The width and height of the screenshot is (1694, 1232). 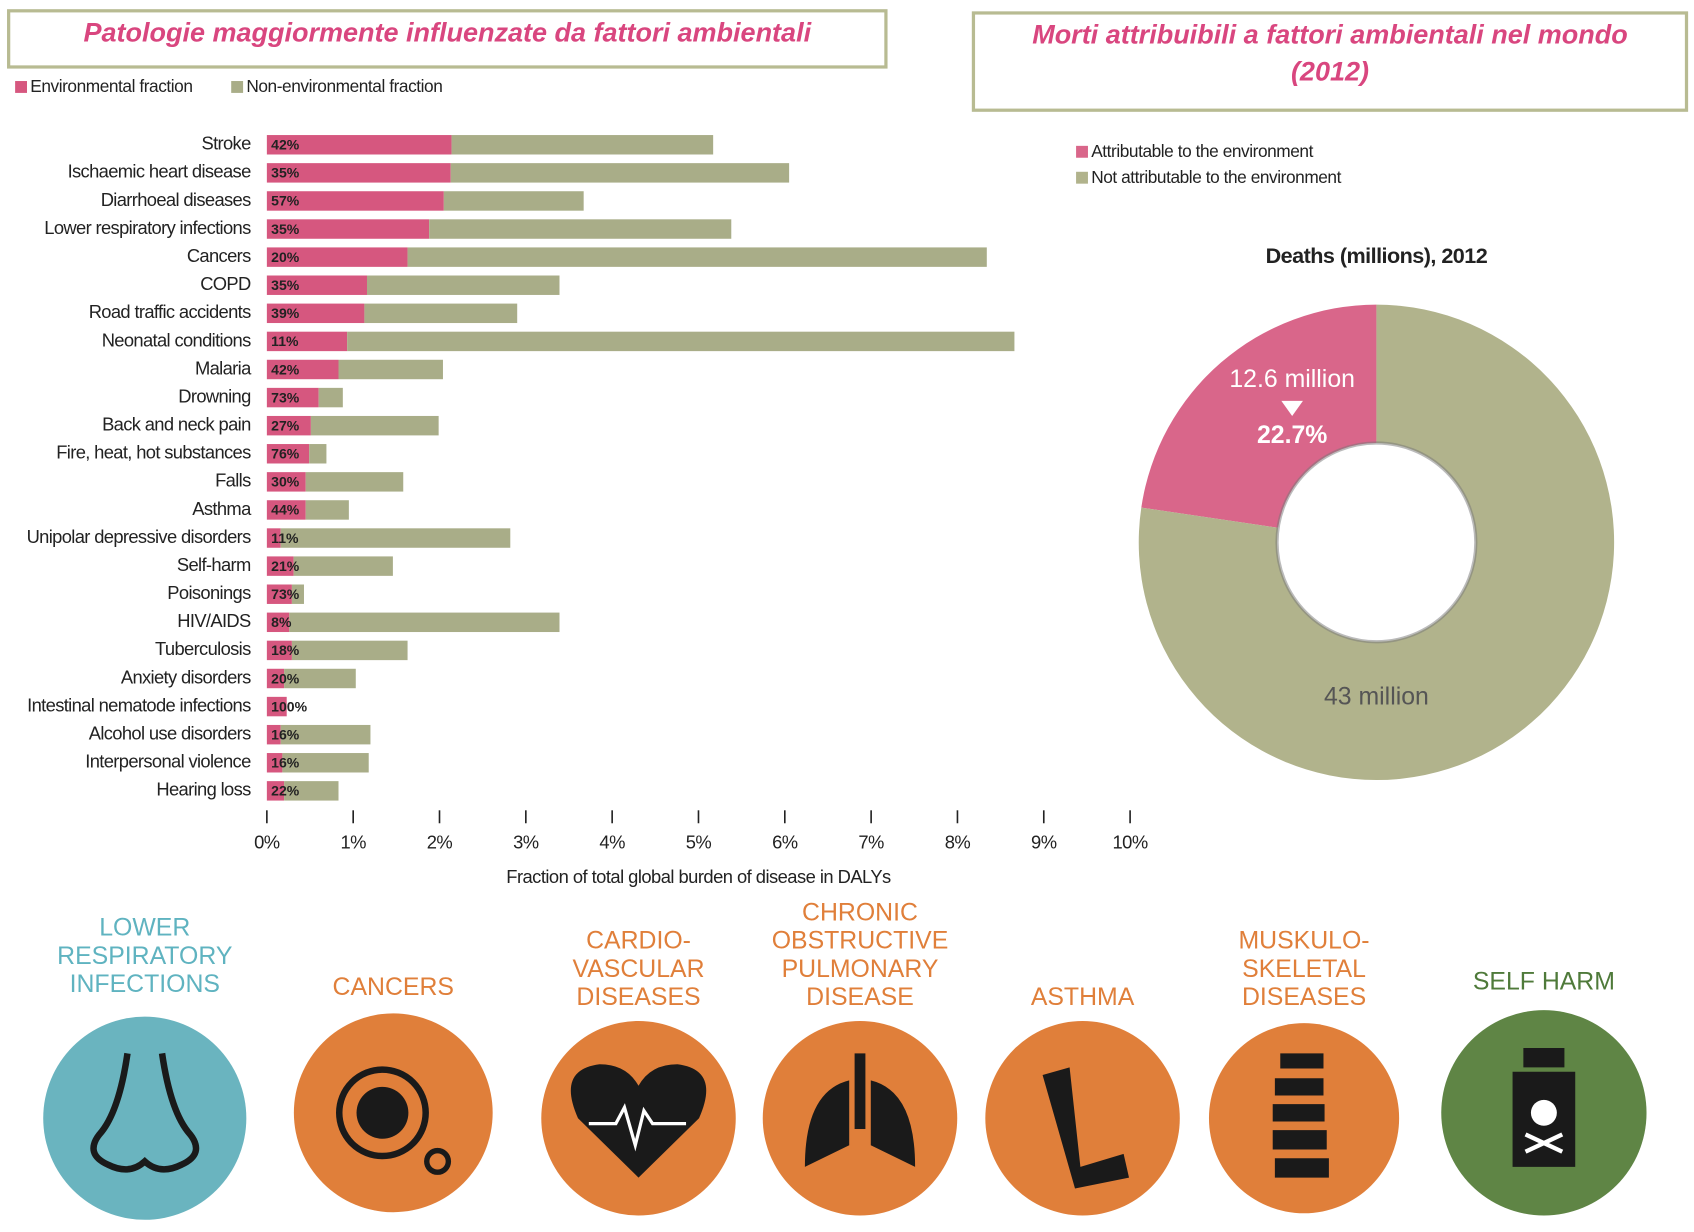 I want to click on icon-label: CANCERS, so click(x=393, y=987).